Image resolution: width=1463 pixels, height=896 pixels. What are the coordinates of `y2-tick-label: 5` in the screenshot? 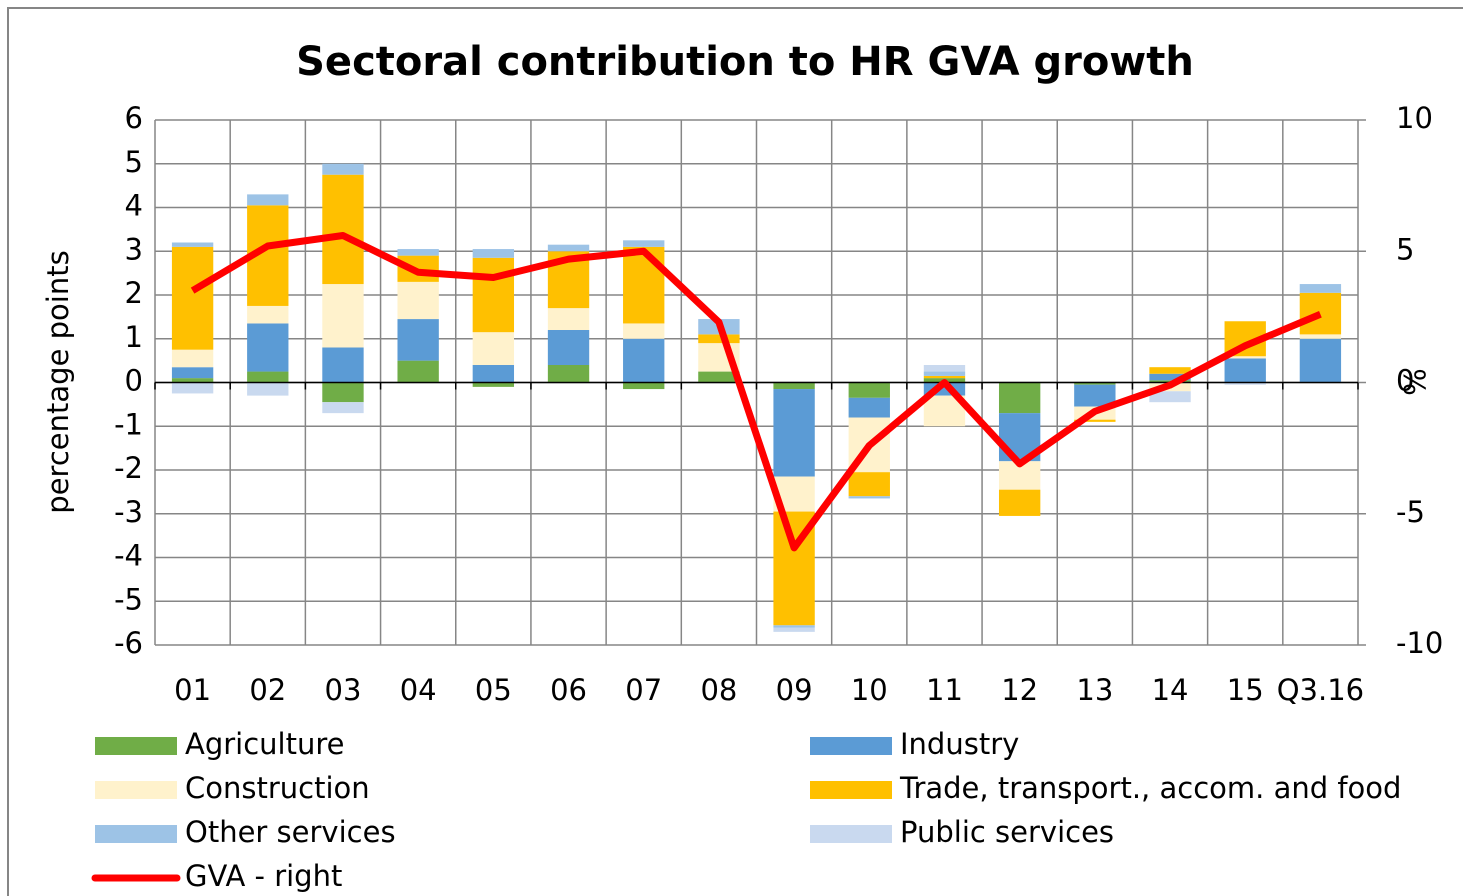 It's located at (1405, 249).